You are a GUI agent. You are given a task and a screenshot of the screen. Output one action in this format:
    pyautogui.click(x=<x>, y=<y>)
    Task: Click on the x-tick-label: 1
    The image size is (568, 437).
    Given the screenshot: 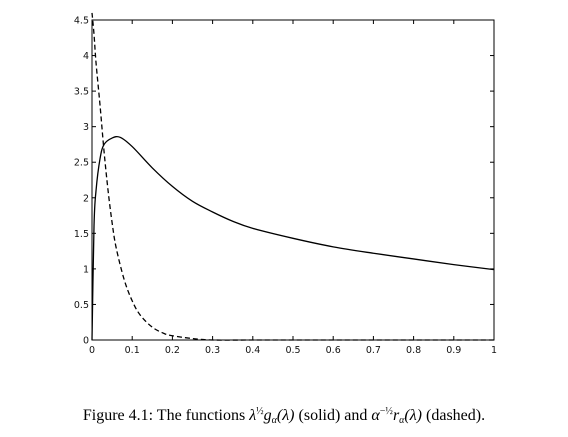 What is the action you would take?
    pyautogui.click(x=494, y=350)
    